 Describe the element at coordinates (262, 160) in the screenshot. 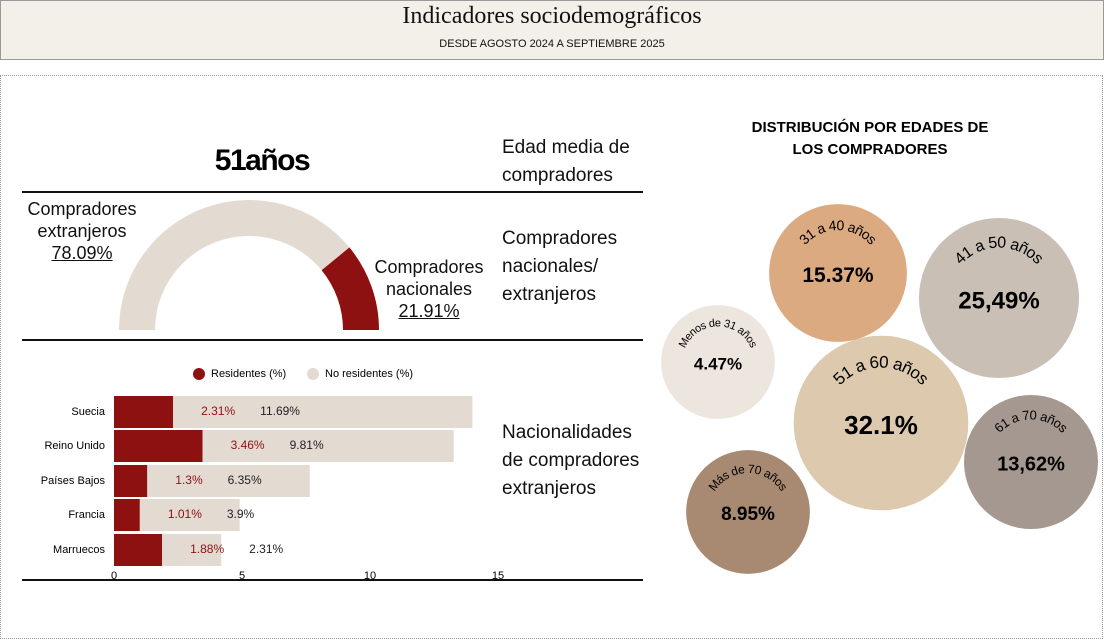

I see `headline: 51años` at that location.